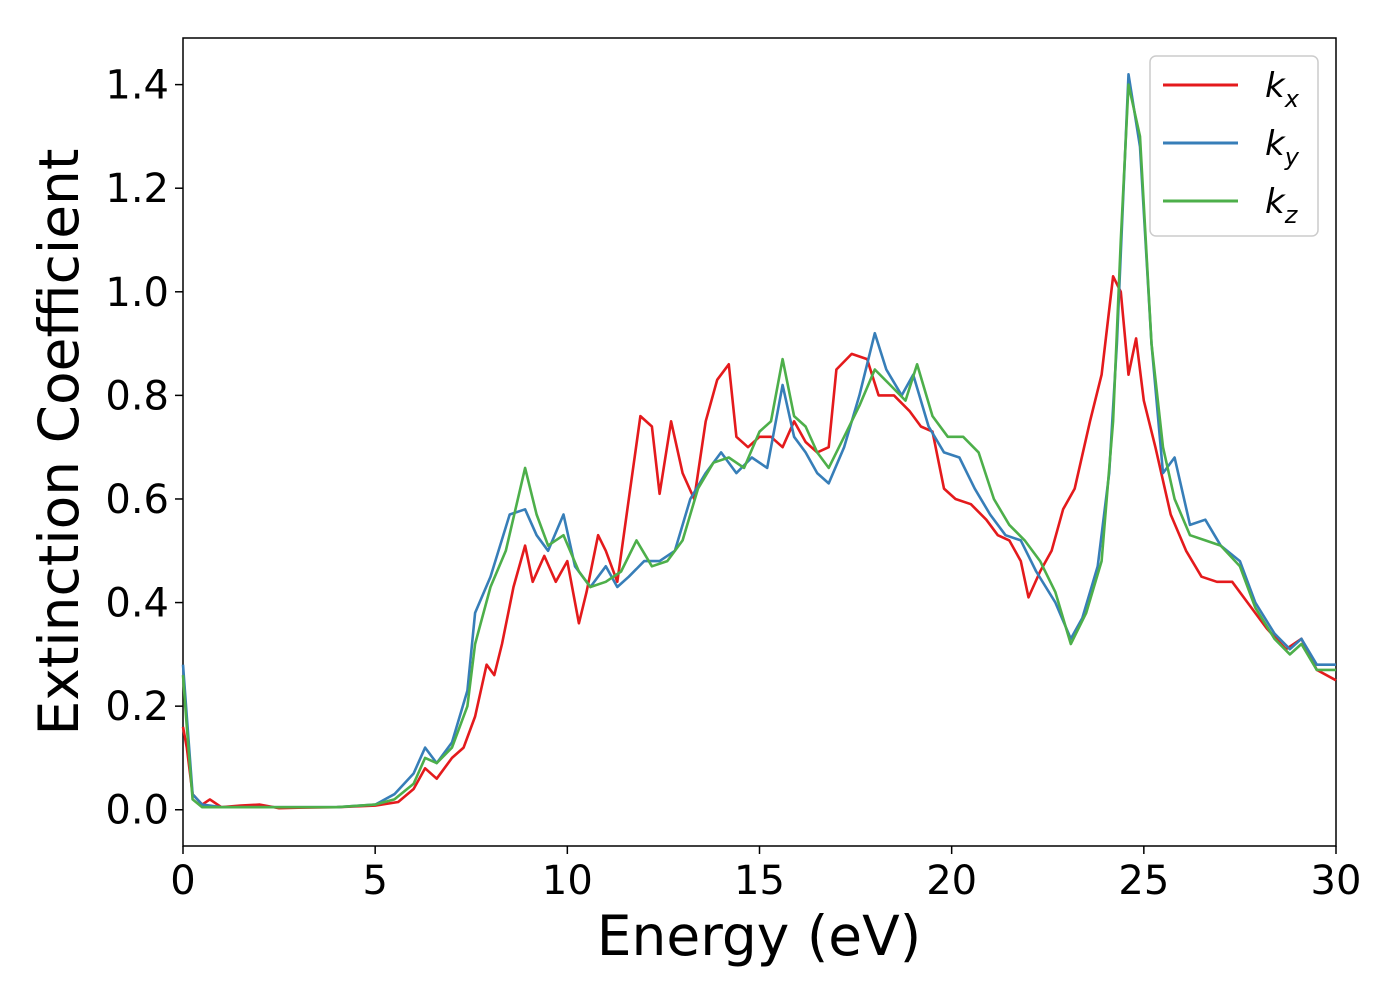  What do you see at coordinates (137, 293) in the screenshot?
I see `y-tick-label: 1.0` at bounding box center [137, 293].